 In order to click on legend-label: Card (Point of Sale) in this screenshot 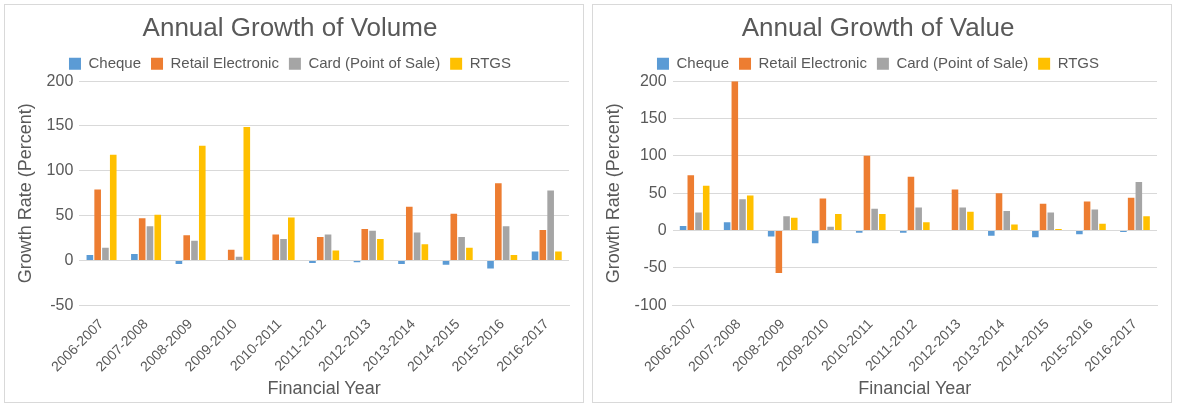, I will do `click(374, 62)`.